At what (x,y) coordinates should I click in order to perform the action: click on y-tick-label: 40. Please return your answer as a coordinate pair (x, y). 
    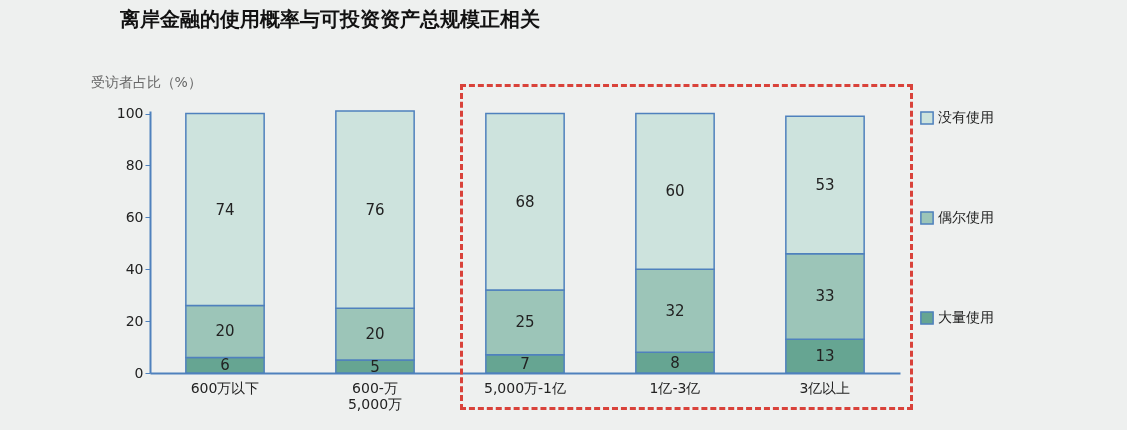
    Looking at the image, I should click on (134, 268).